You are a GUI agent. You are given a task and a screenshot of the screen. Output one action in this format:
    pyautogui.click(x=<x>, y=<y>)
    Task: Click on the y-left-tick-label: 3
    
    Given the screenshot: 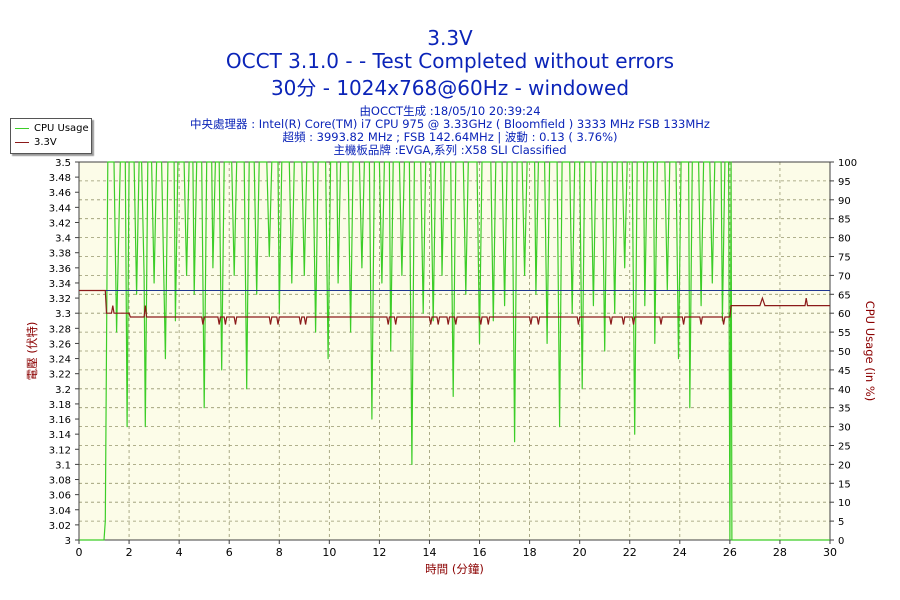 What is the action you would take?
    pyautogui.click(x=68, y=541)
    